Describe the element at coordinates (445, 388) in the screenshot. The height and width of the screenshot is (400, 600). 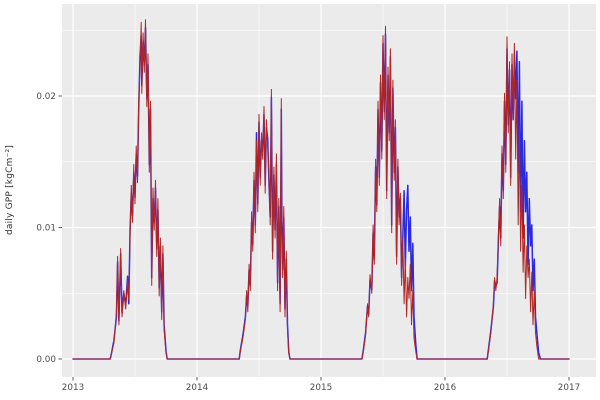
I see `x-tick-label: 2016` at that location.